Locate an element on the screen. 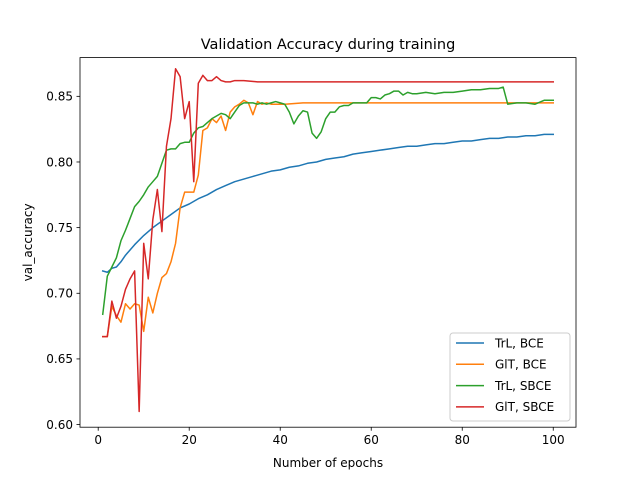 This screenshot has width=640, height=480. x-tick-label: 100 is located at coordinates (553, 440).